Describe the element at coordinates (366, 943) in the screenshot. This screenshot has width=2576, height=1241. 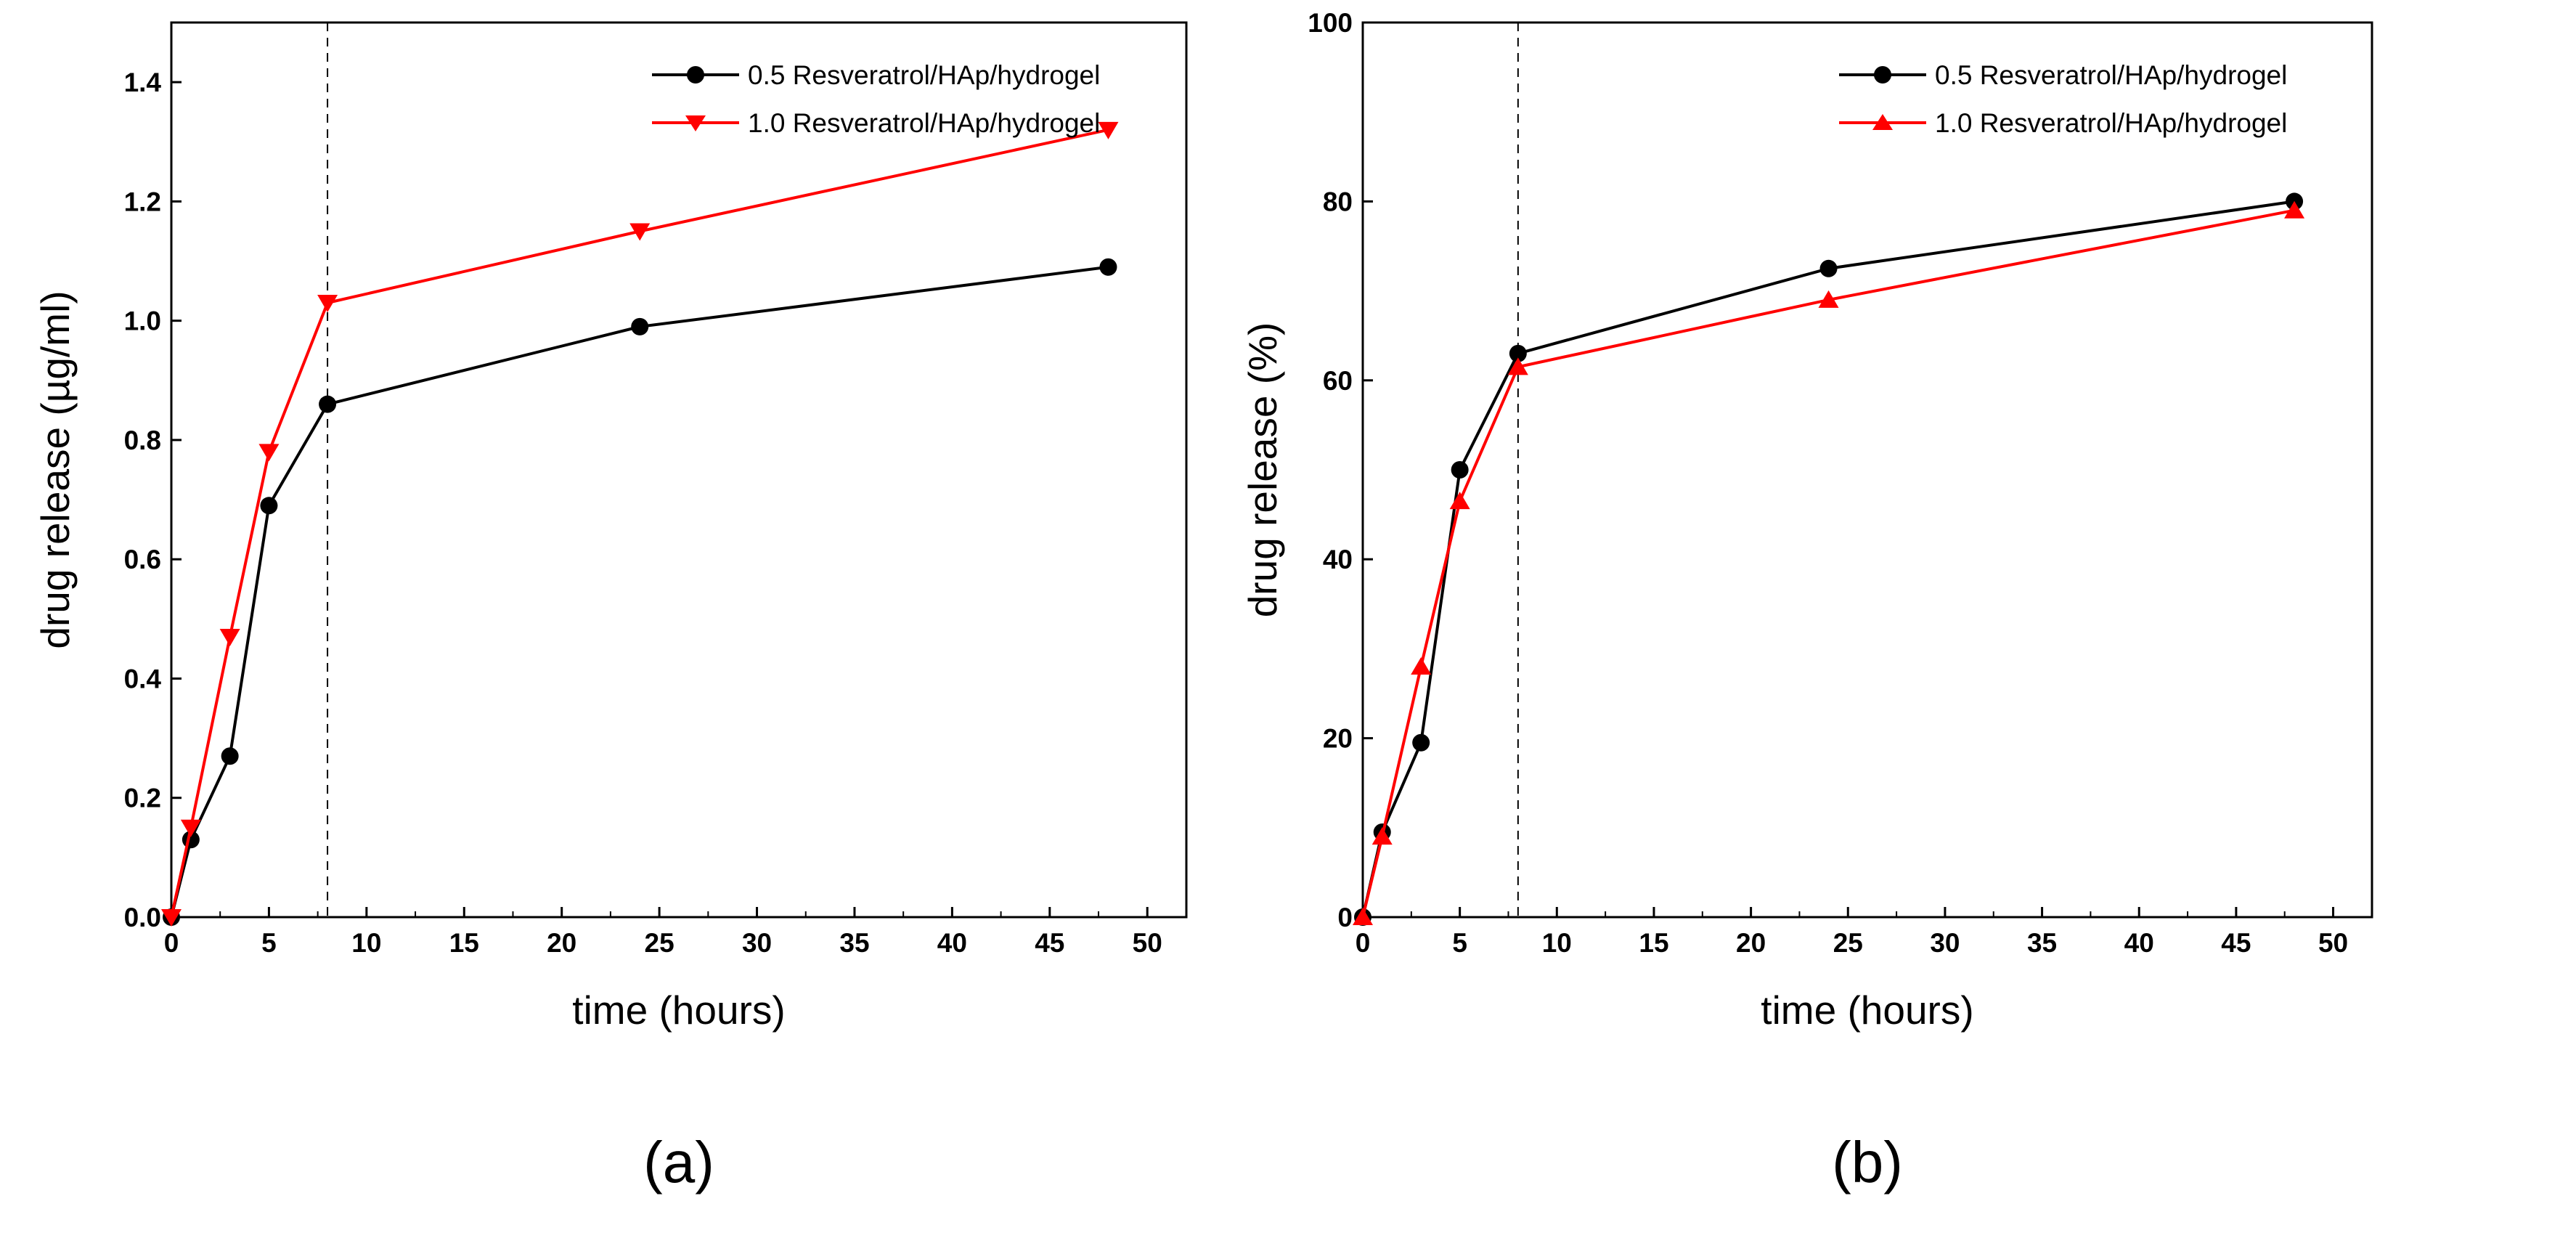
I see `x-tick-label-a-2: 10` at that location.